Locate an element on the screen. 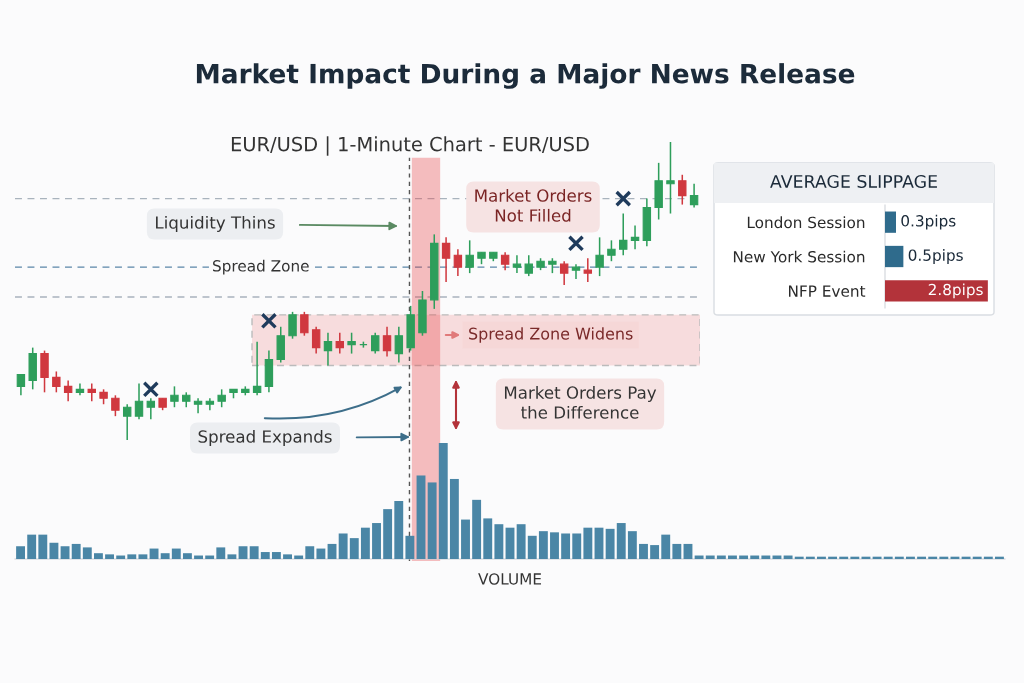 The height and width of the screenshot is (683, 1024). x-axis-title: VOLUME is located at coordinates (510, 579).